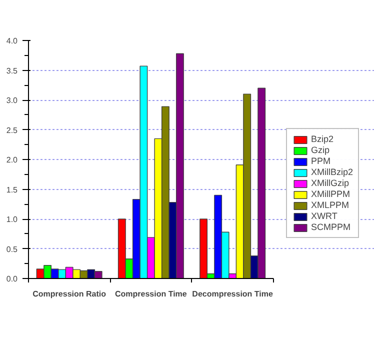  I want to click on legend-label: XMillGzip, so click(330, 183).